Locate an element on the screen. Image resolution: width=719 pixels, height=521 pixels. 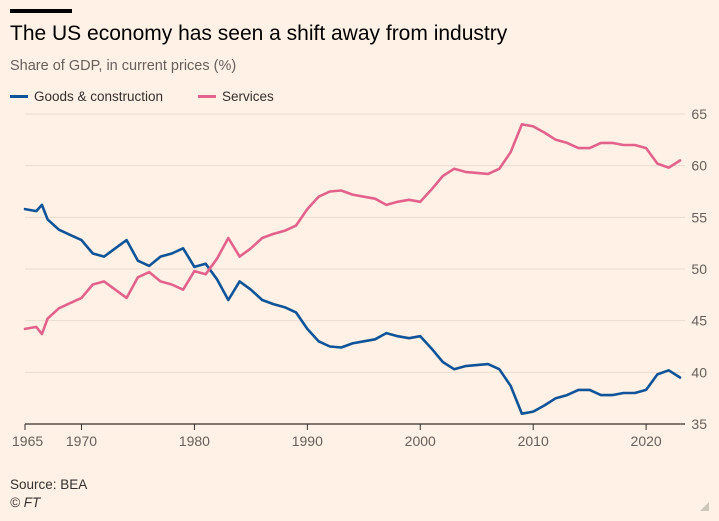
x-tick-label-1970: 1970 is located at coordinates (81, 441).